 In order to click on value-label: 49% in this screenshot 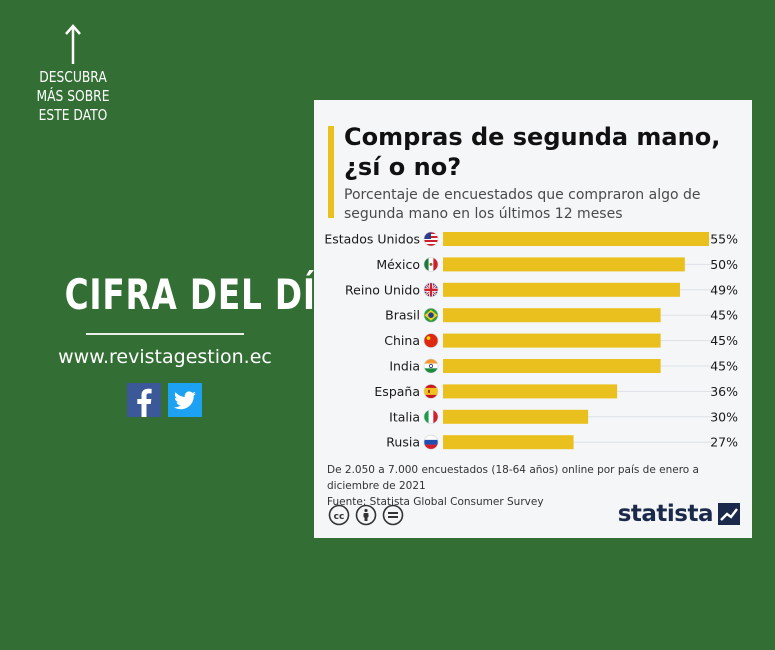, I will do `click(724, 289)`.